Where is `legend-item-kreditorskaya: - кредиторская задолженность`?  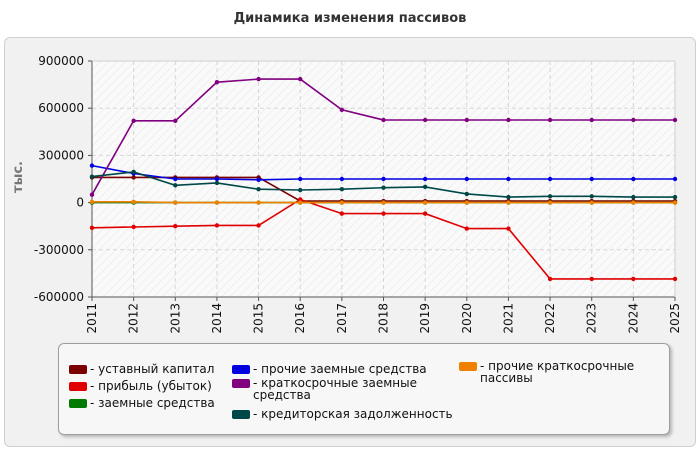
legend-item-kreditorskaya: - кредиторская задолженность is located at coordinates (342, 414).